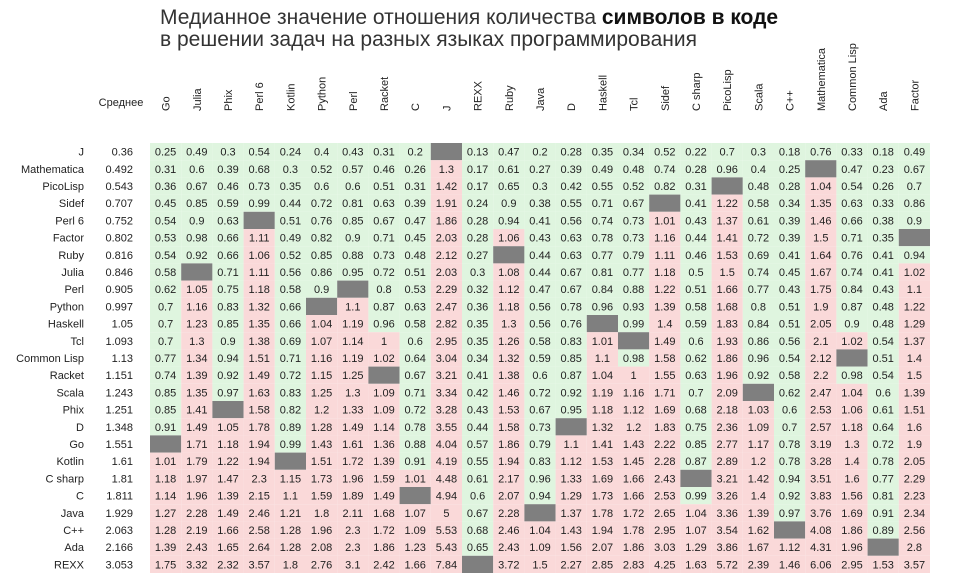 This screenshot has width=979, height=581. What do you see at coordinates (119, 221) in the screenshot?
I see `mean-value: 0.752` at bounding box center [119, 221].